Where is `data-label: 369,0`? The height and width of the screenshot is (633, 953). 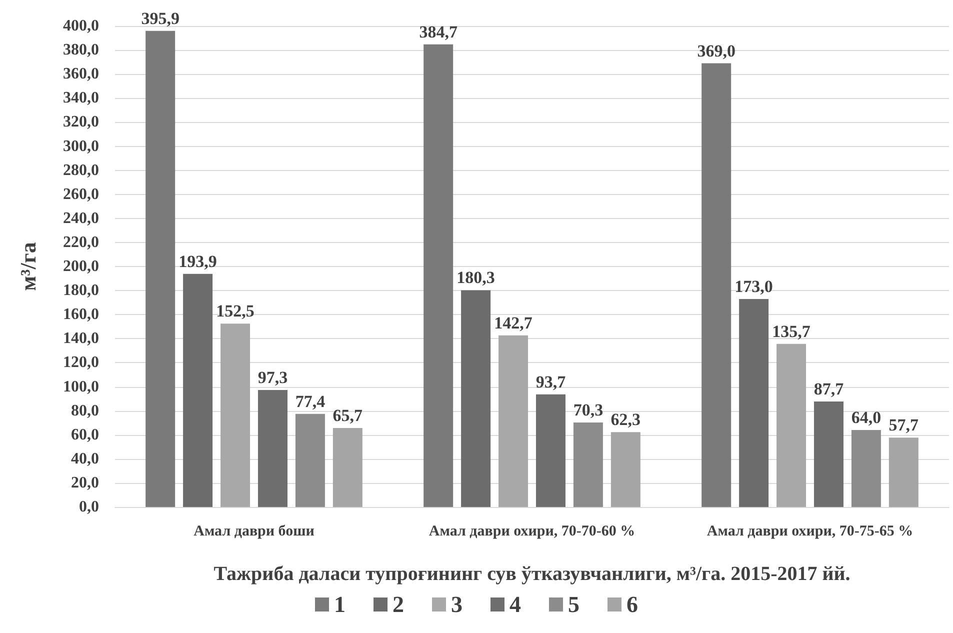
data-label: 369,0 is located at coordinates (716, 50).